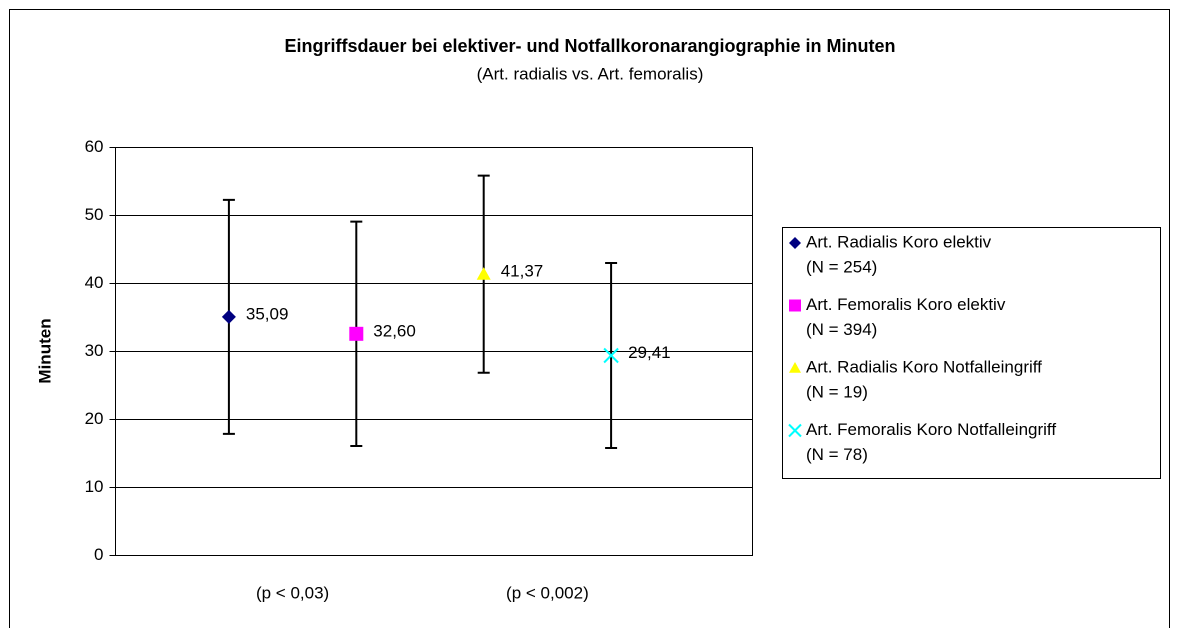 The width and height of the screenshot is (1178, 628). Describe the element at coordinates (267, 313) in the screenshot. I see `data-label: 35,09` at that location.